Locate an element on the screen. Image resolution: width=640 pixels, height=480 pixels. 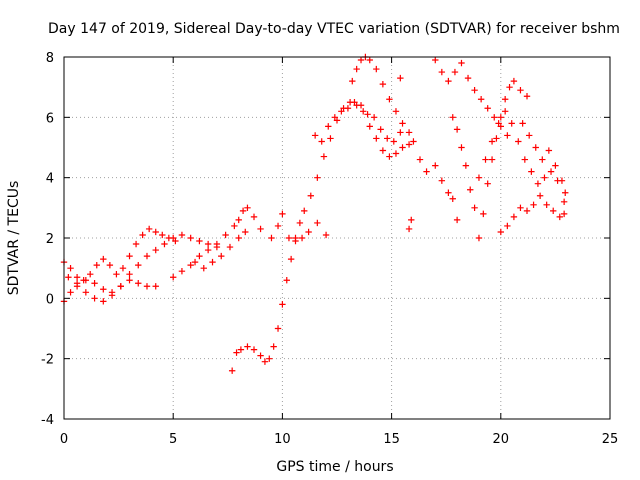
series-arc-n is located at coordinates (532, 214).